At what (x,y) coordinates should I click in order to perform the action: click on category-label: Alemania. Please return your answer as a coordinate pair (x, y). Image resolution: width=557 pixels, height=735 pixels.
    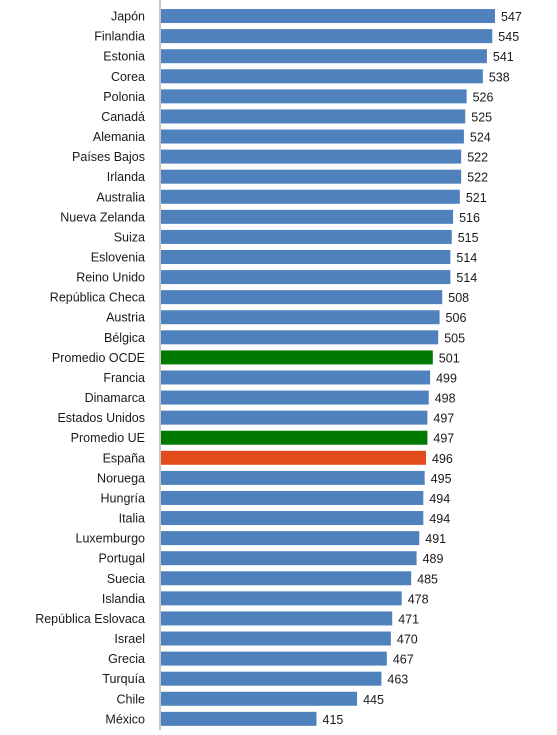
    Looking at the image, I should click on (119, 137).